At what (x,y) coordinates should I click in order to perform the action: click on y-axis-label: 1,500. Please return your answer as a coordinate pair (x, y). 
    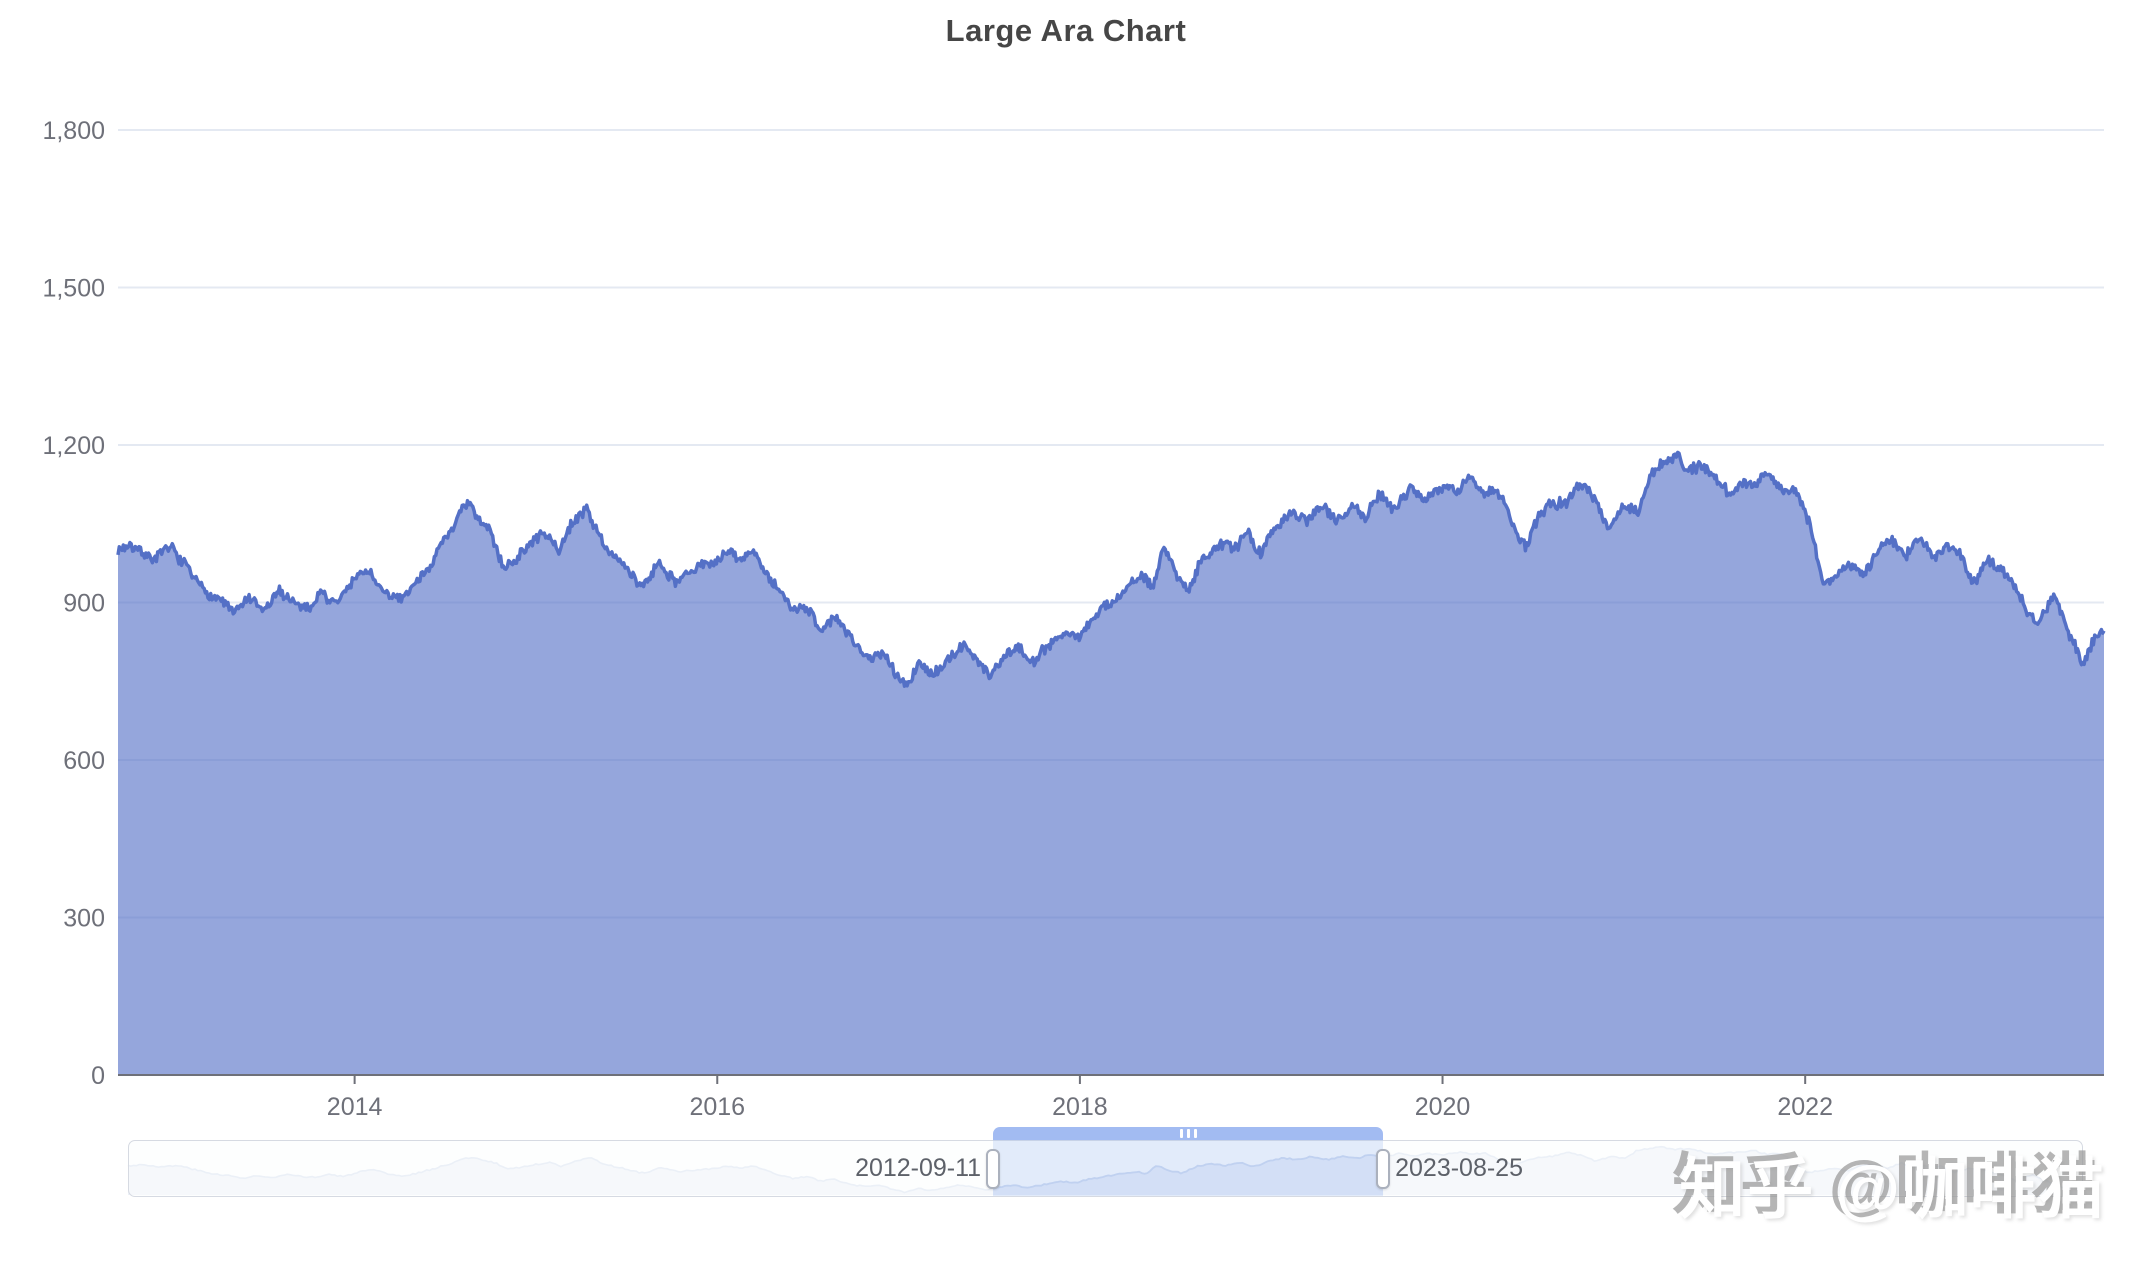
    Looking at the image, I should click on (73, 289).